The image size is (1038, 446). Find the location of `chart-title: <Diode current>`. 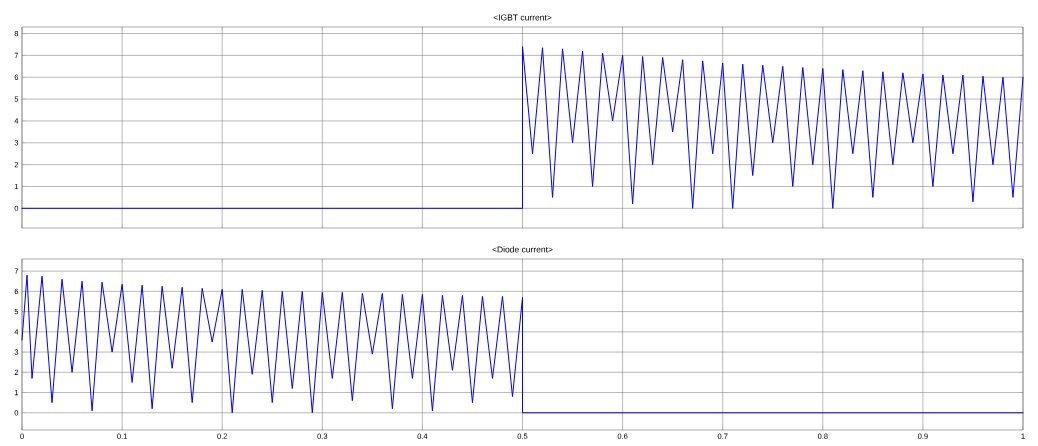

chart-title: <Diode current> is located at coordinates (522, 249).